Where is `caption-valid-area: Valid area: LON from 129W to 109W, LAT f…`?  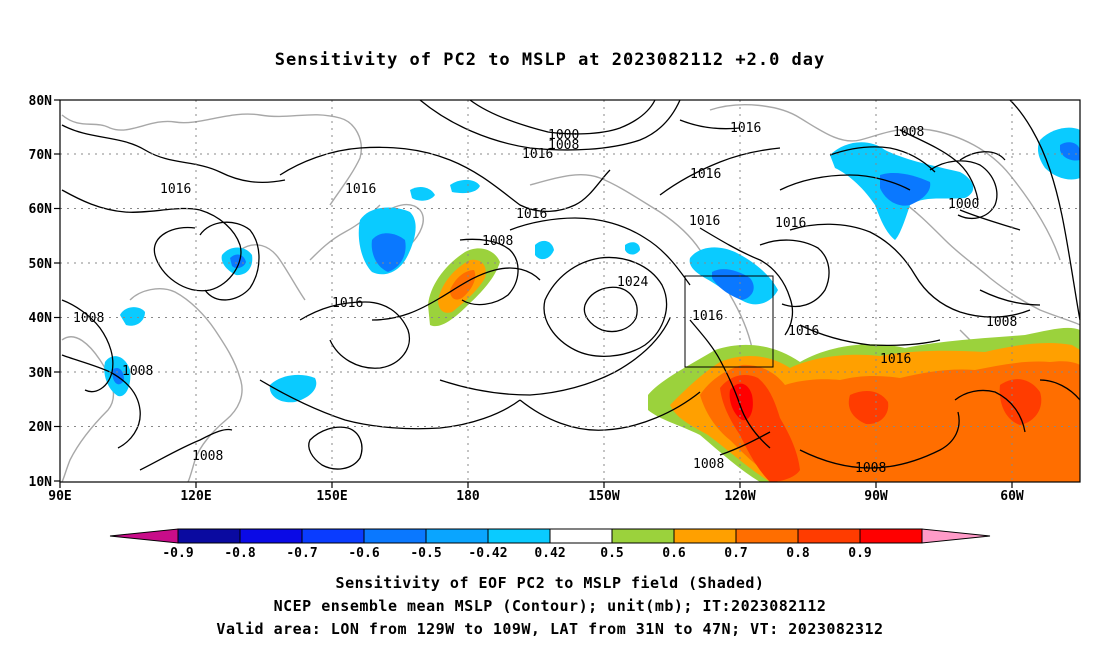
caption-valid-area: Valid area: LON from 129W to 109W, LAT f… is located at coordinates (550, 629).